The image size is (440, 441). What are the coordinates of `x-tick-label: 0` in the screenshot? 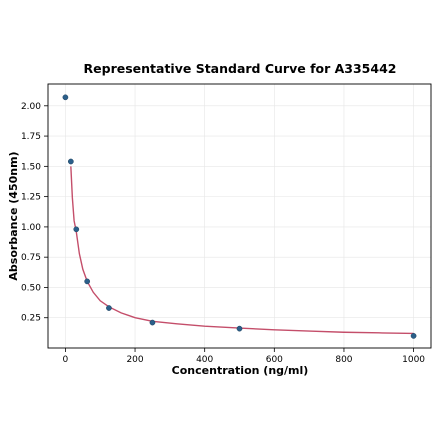 It's located at (66, 360).